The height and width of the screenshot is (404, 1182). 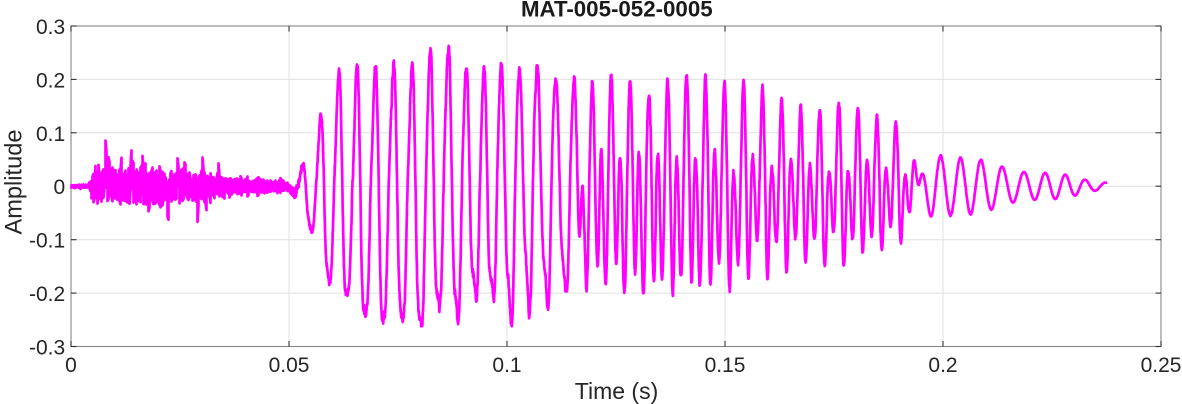 What do you see at coordinates (47, 241) in the screenshot?
I see `svg-text: -0.1` at bounding box center [47, 241].